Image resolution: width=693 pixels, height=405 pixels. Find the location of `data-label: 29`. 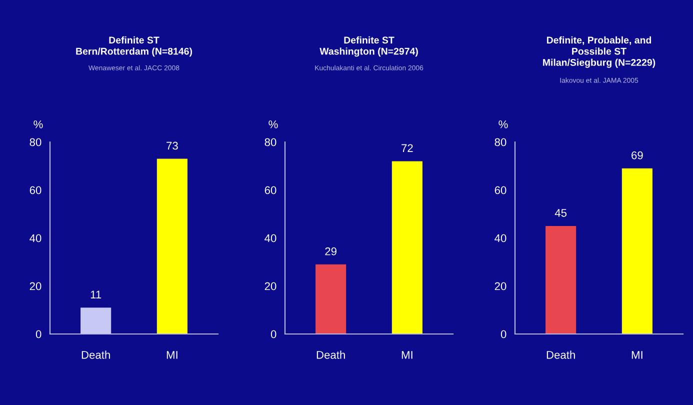

data-label: 29 is located at coordinates (330, 251).